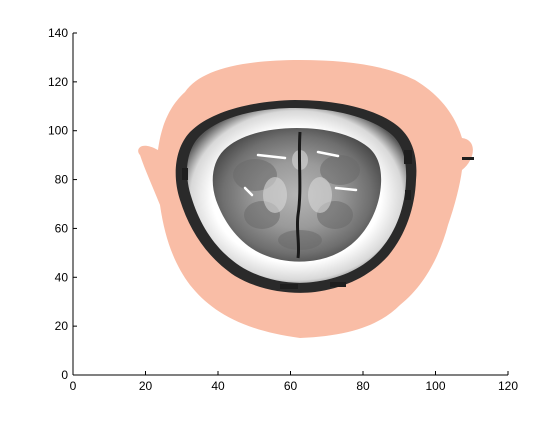 The width and height of the screenshot is (560, 425). Describe the element at coordinates (62, 180) in the screenshot. I see `y-tick-label: 80` at that location.